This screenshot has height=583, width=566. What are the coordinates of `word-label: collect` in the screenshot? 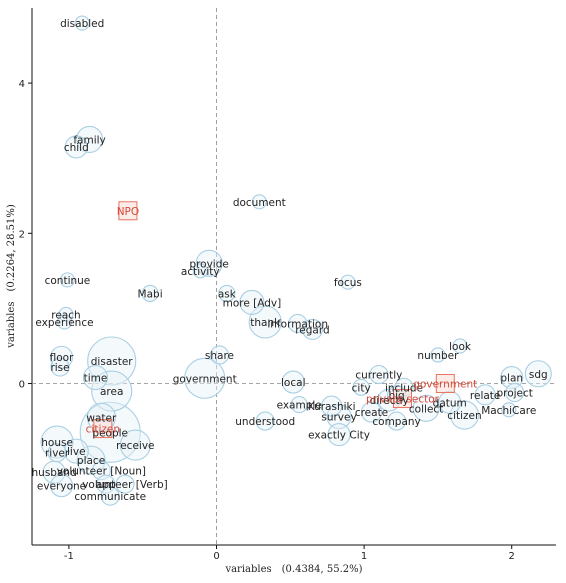 It's located at (426, 409).